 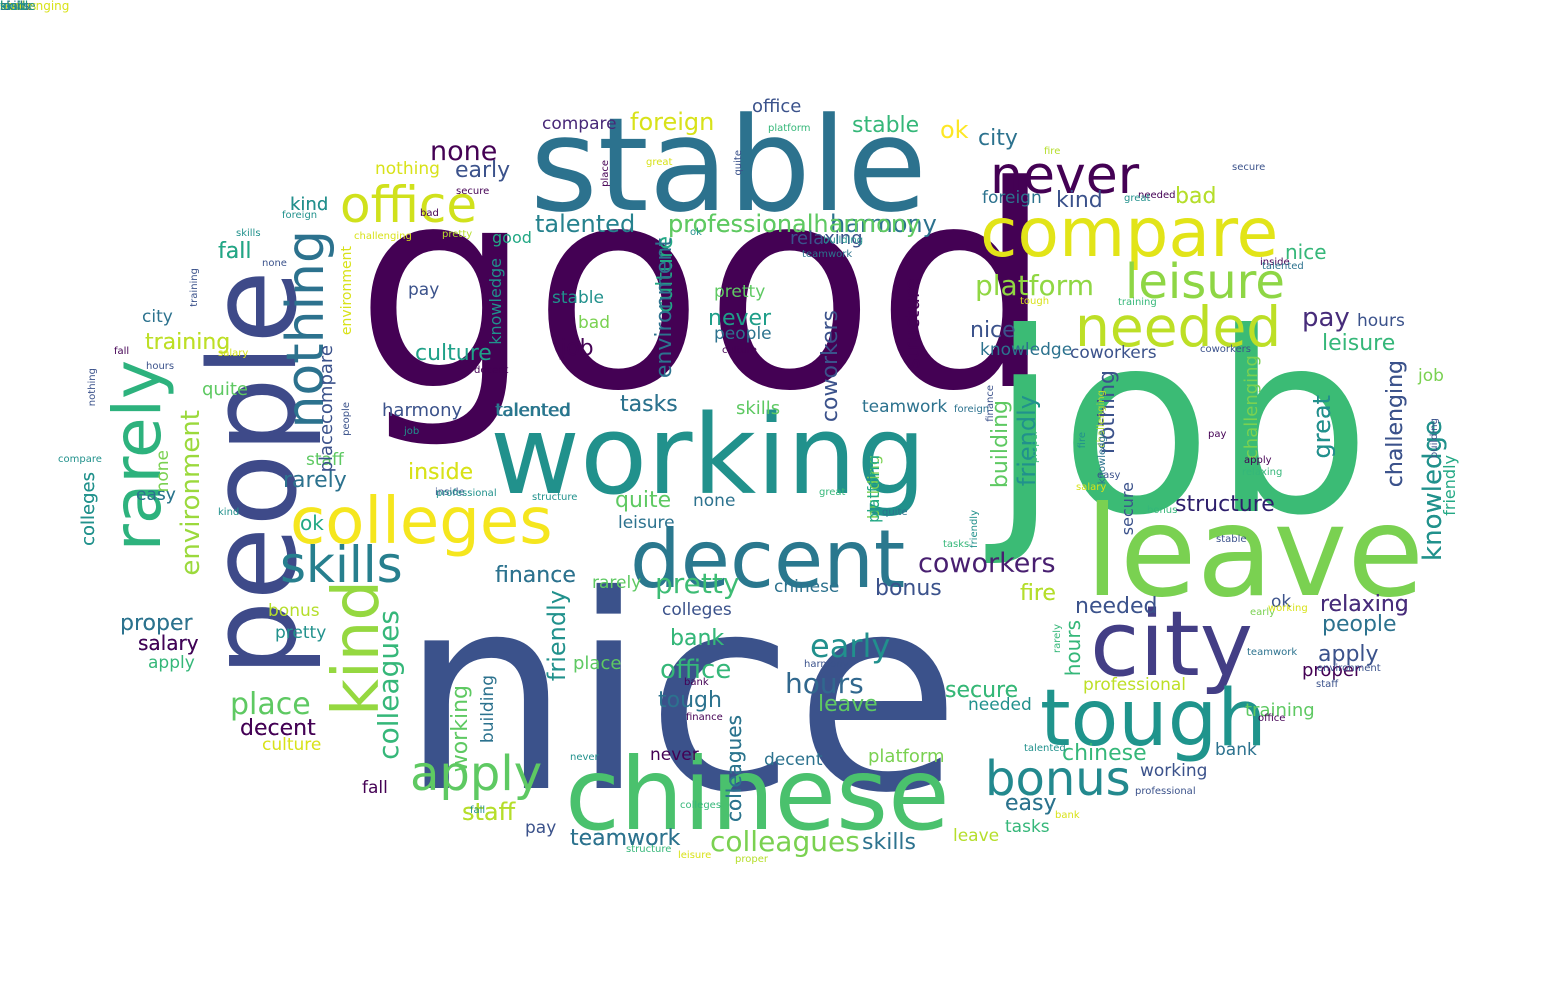 I want to click on cloud-word: challenging, so click(x=35, y=6).